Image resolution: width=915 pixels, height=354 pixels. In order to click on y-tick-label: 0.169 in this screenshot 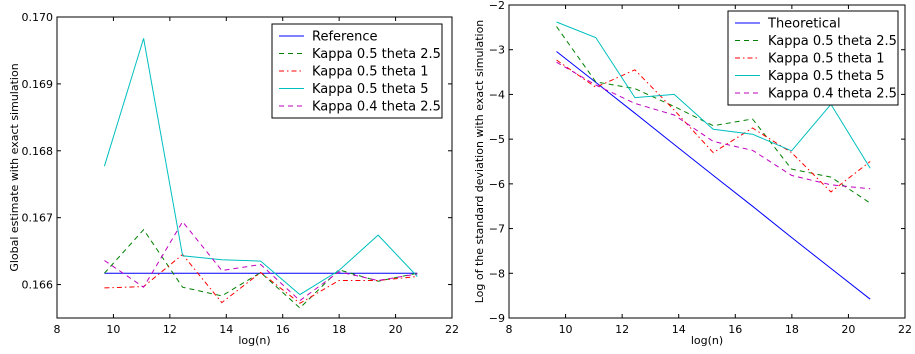, I will do `click(38, 84)`.